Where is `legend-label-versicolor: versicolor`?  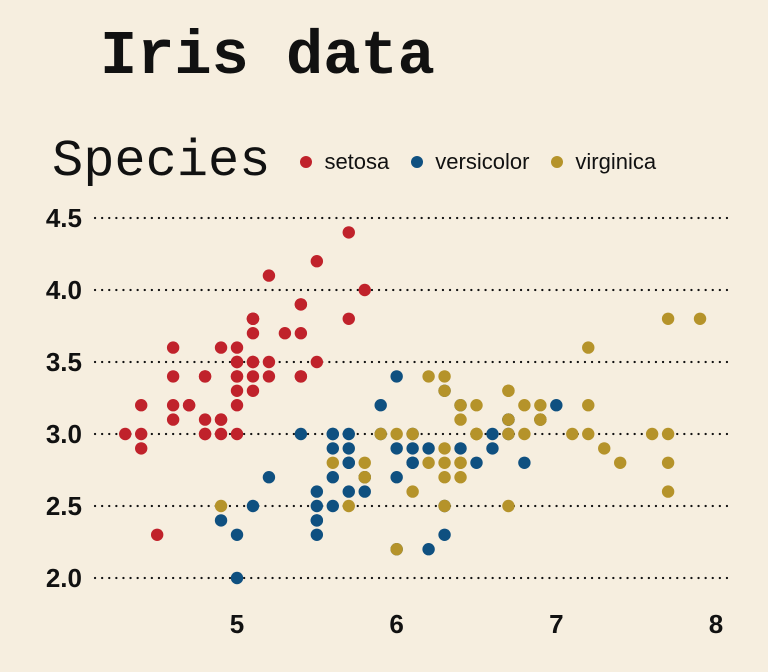 legend-label-versicolor: versicolor is located at coordinates (482, 161).